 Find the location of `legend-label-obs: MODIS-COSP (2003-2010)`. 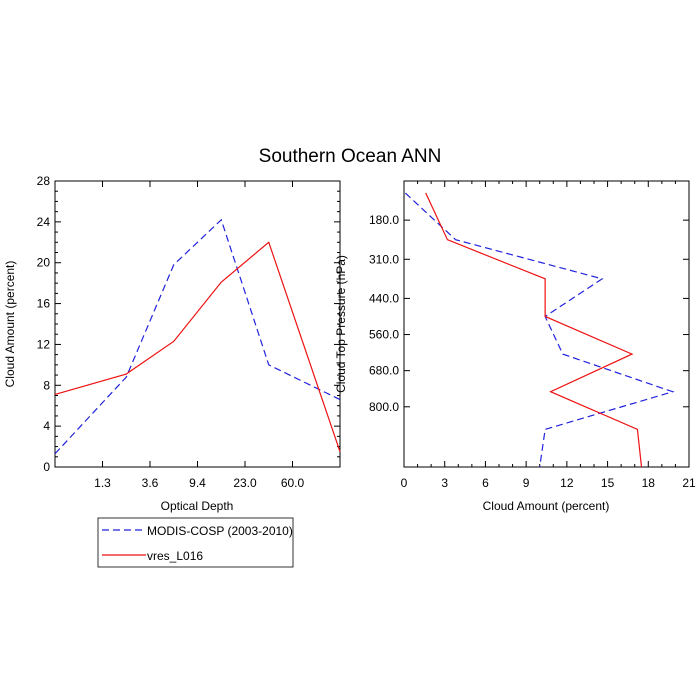

legend-label-obs: MODIS-COSP (2003-2010) is located at coordinates (220, 531).